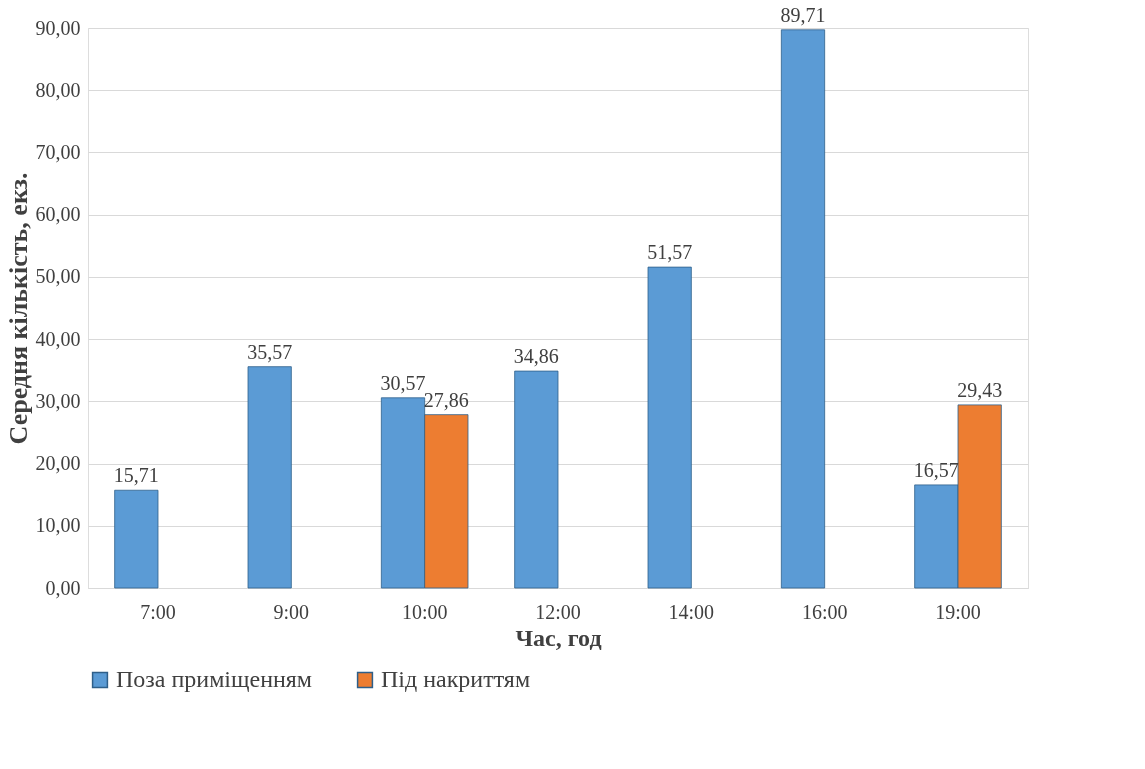 The height and width of the screenshot is (769, 1145). What do you see at coordinates (58, 463) in the screenshot?
I see `y-tick-label: 20,00` at bounding box center [58, 463].